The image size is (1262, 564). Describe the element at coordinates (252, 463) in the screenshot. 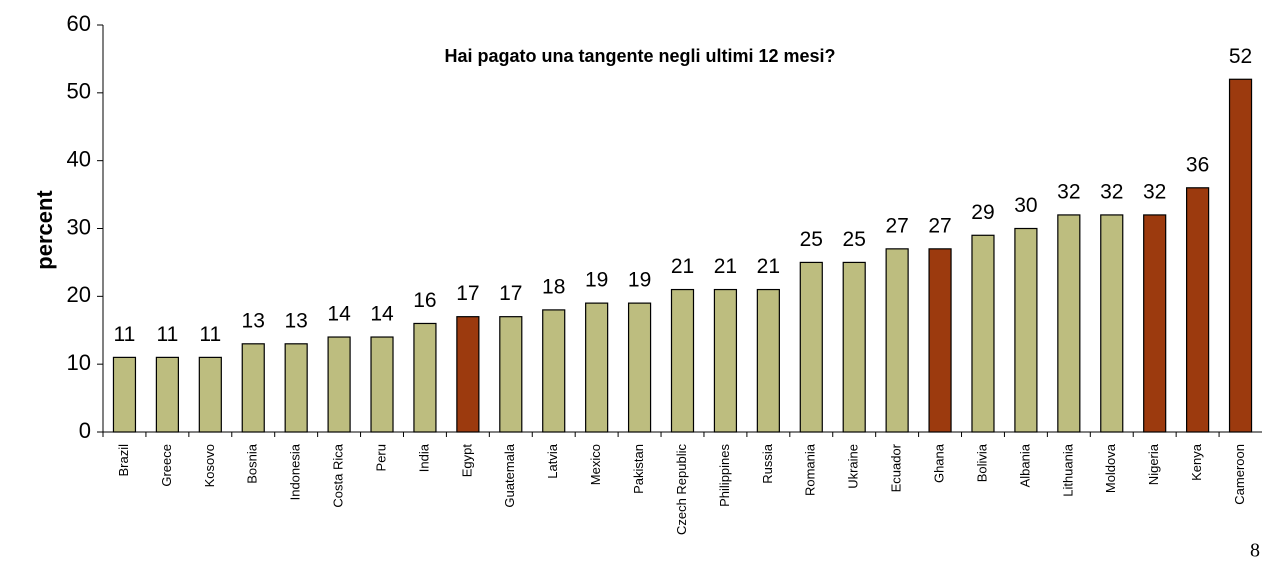

I see `x-tick-label: Bosnia` at that location.